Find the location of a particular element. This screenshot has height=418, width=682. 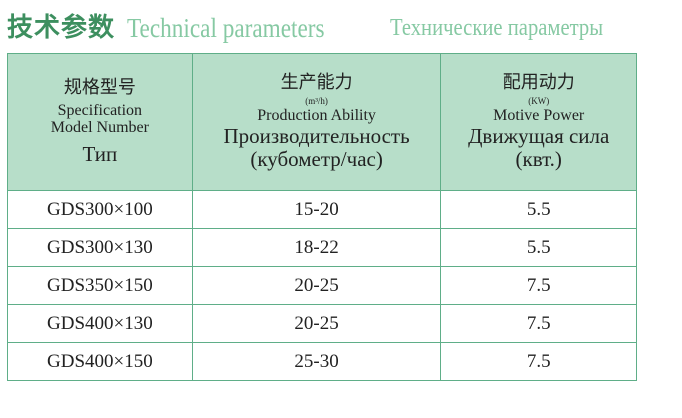

header-unit: (m³/h) is located at coordinates (316, 101).